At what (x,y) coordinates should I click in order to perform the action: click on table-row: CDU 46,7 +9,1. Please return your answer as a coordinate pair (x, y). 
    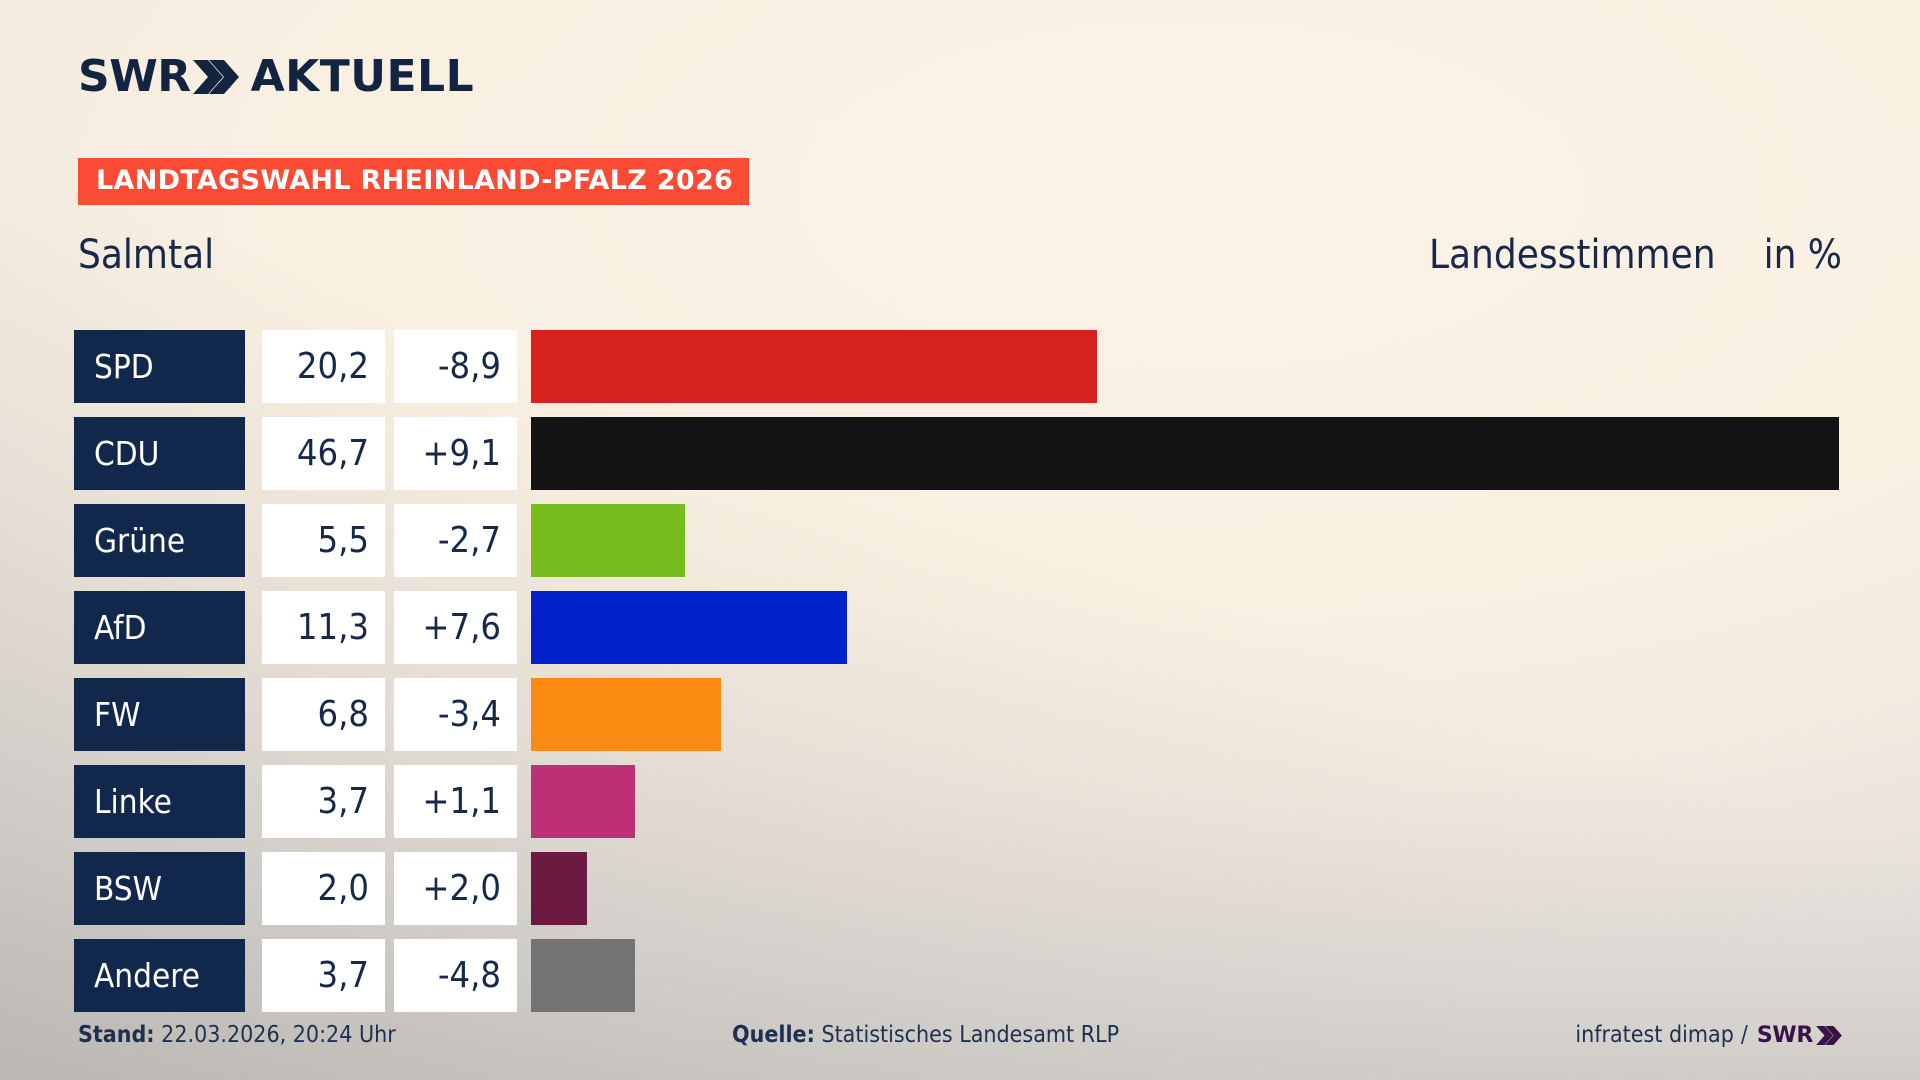
    Looking at the image, I should click on (969, 460).